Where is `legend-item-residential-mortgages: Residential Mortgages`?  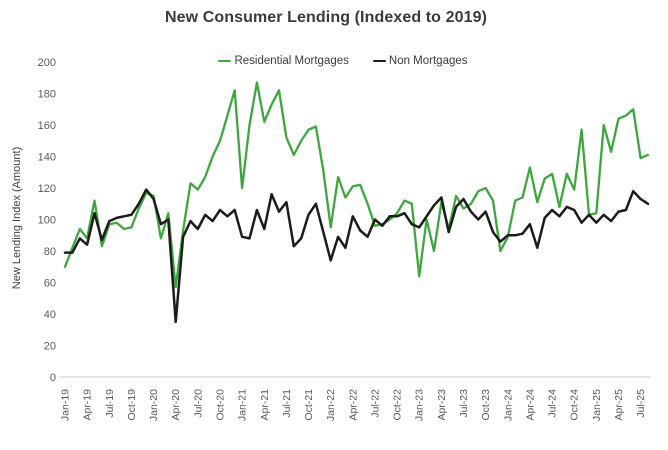 legend-item-residential-mortgages: Residential Mortgages is located at coordinates (283, 61).